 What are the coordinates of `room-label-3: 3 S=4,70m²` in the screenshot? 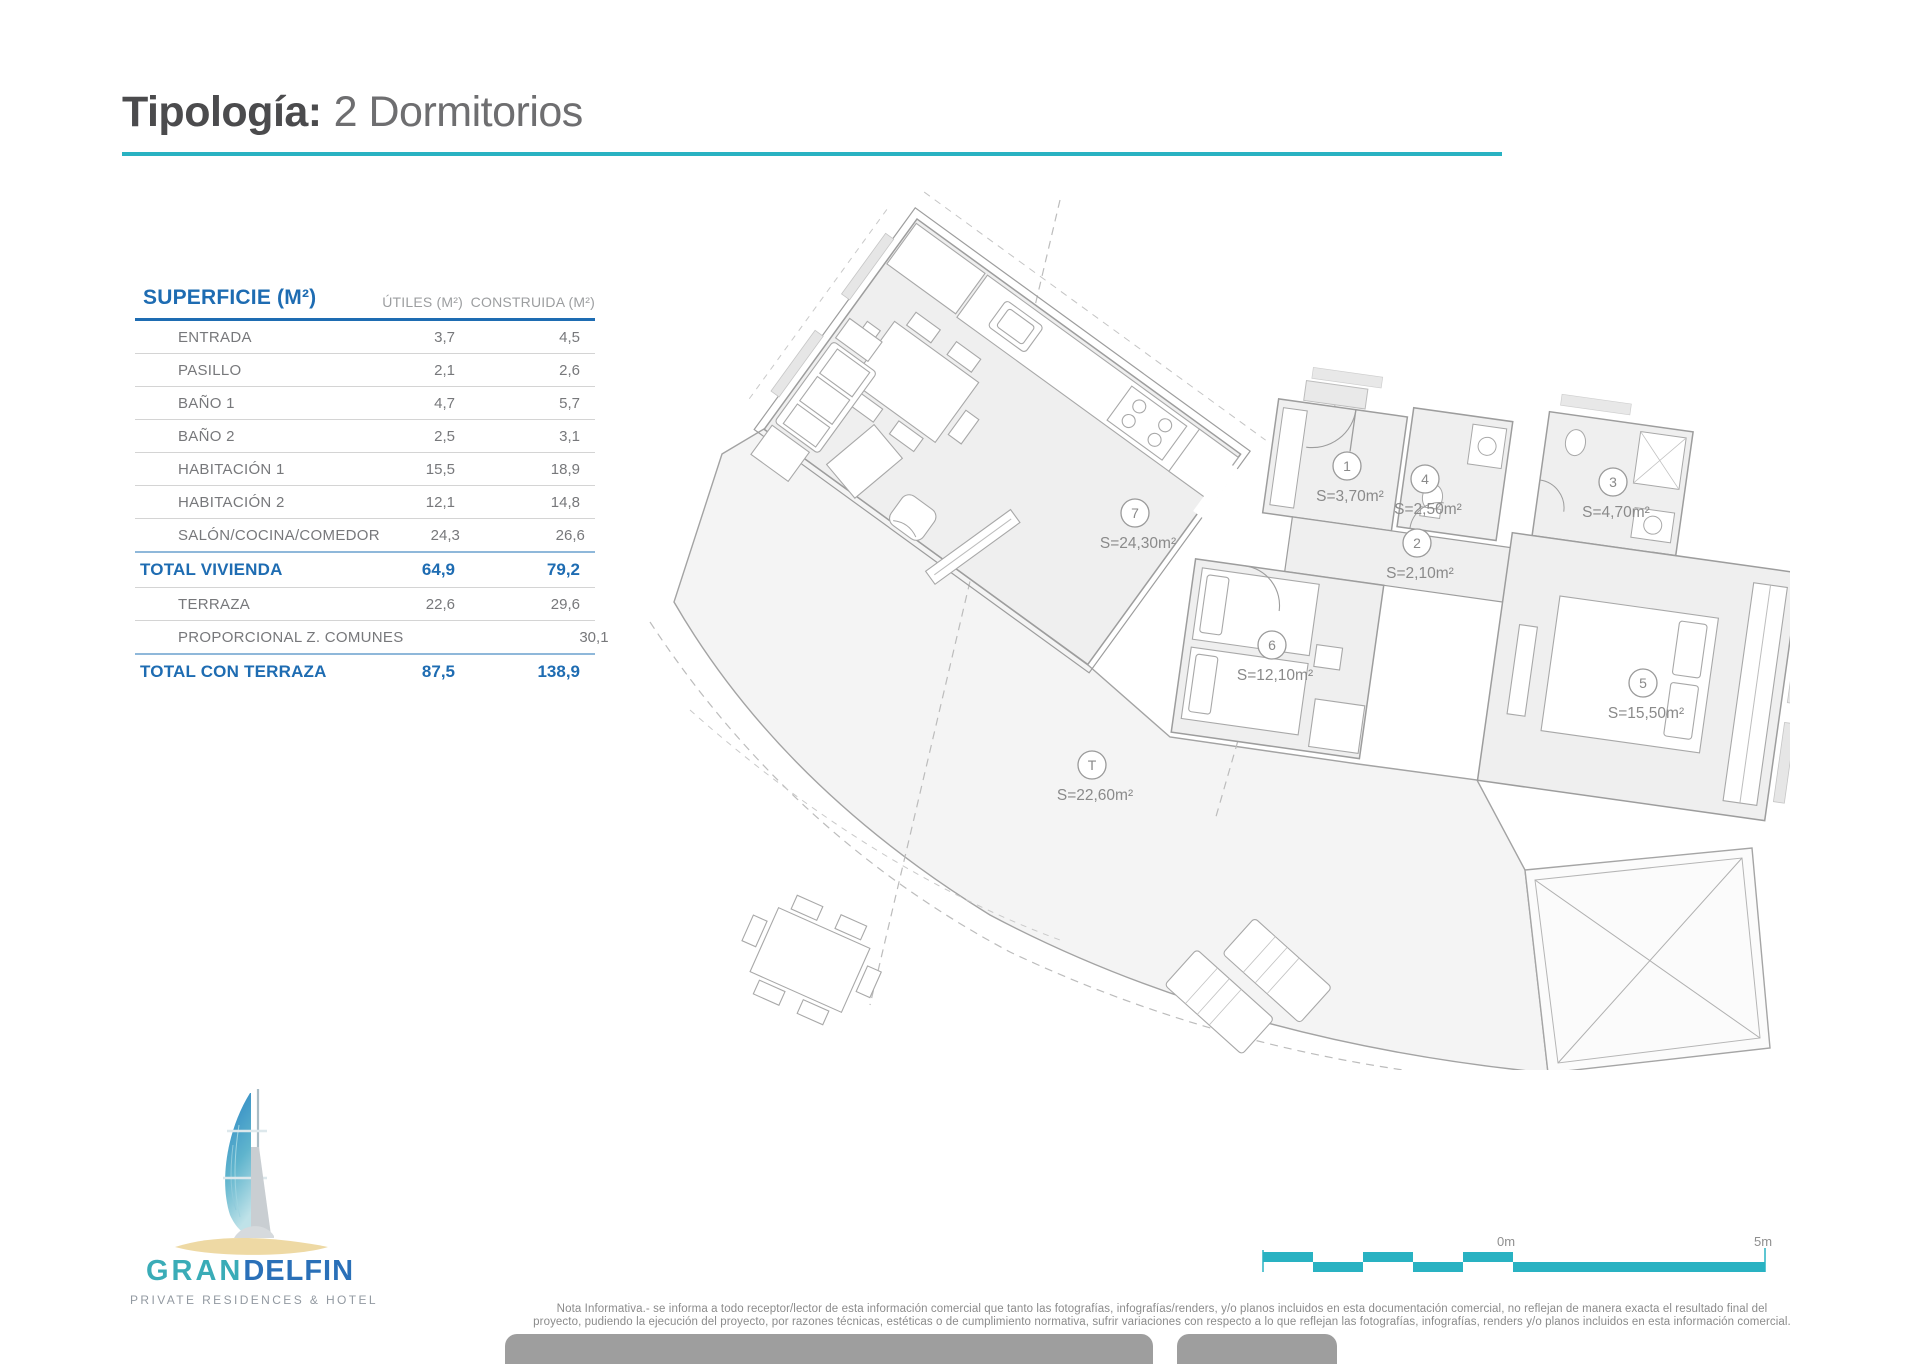 It's located at (1616, 494).